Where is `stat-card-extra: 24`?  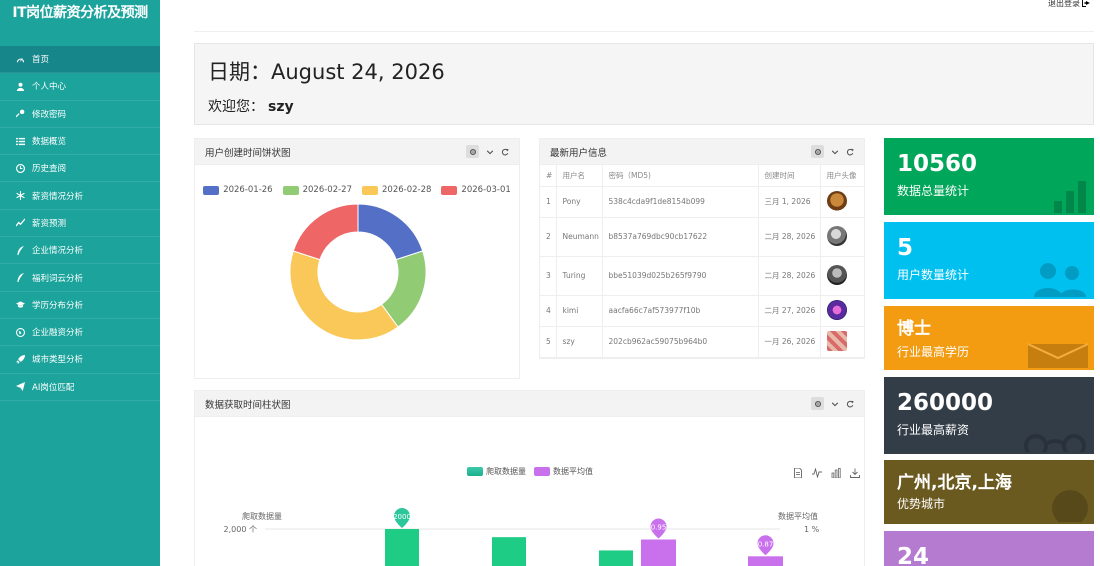
stat-card-extra: 24 is located at coordinates (989, 548).